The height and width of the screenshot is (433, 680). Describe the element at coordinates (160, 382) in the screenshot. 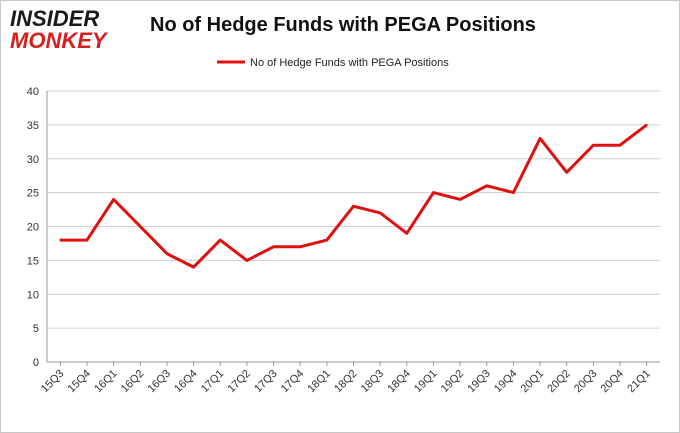

I see `x-tick-label: 16Q3` at that location.